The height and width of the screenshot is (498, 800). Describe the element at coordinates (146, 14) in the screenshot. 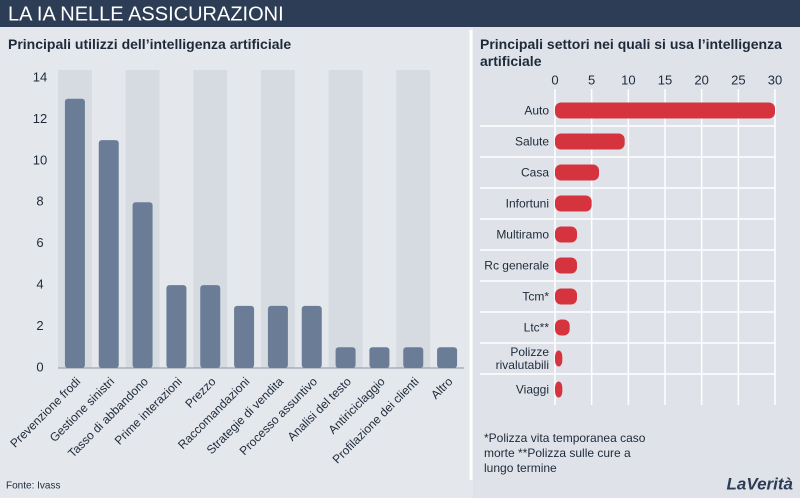

I see `page-title: LA IA NELLE ASSICURAZIONI` at that location.